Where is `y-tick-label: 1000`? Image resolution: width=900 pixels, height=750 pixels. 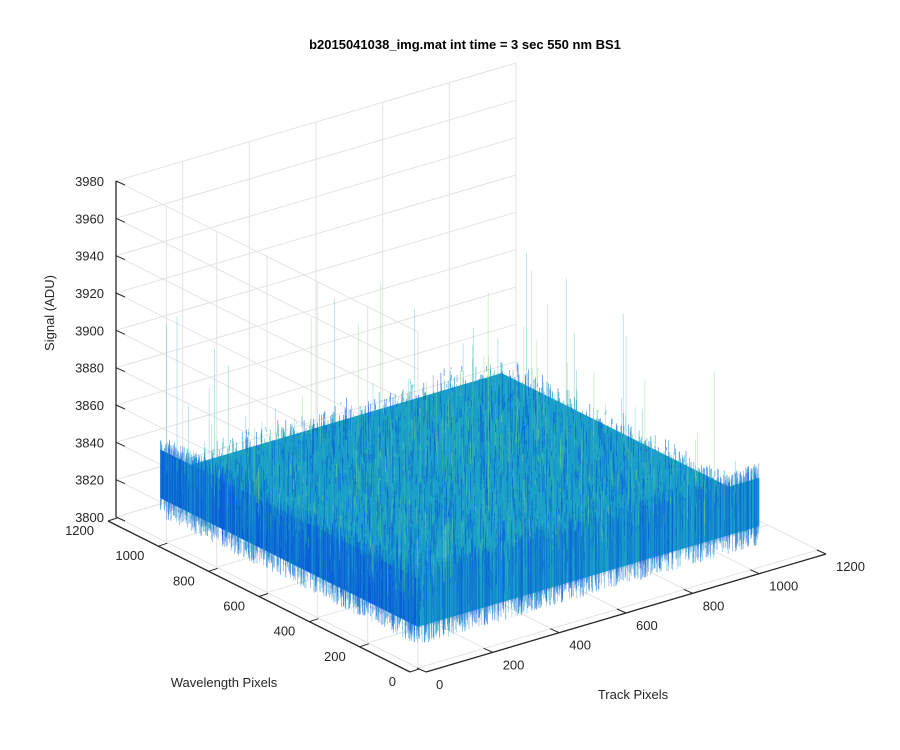
y-tick-label: 1000 is located at coordinates (129, 555).